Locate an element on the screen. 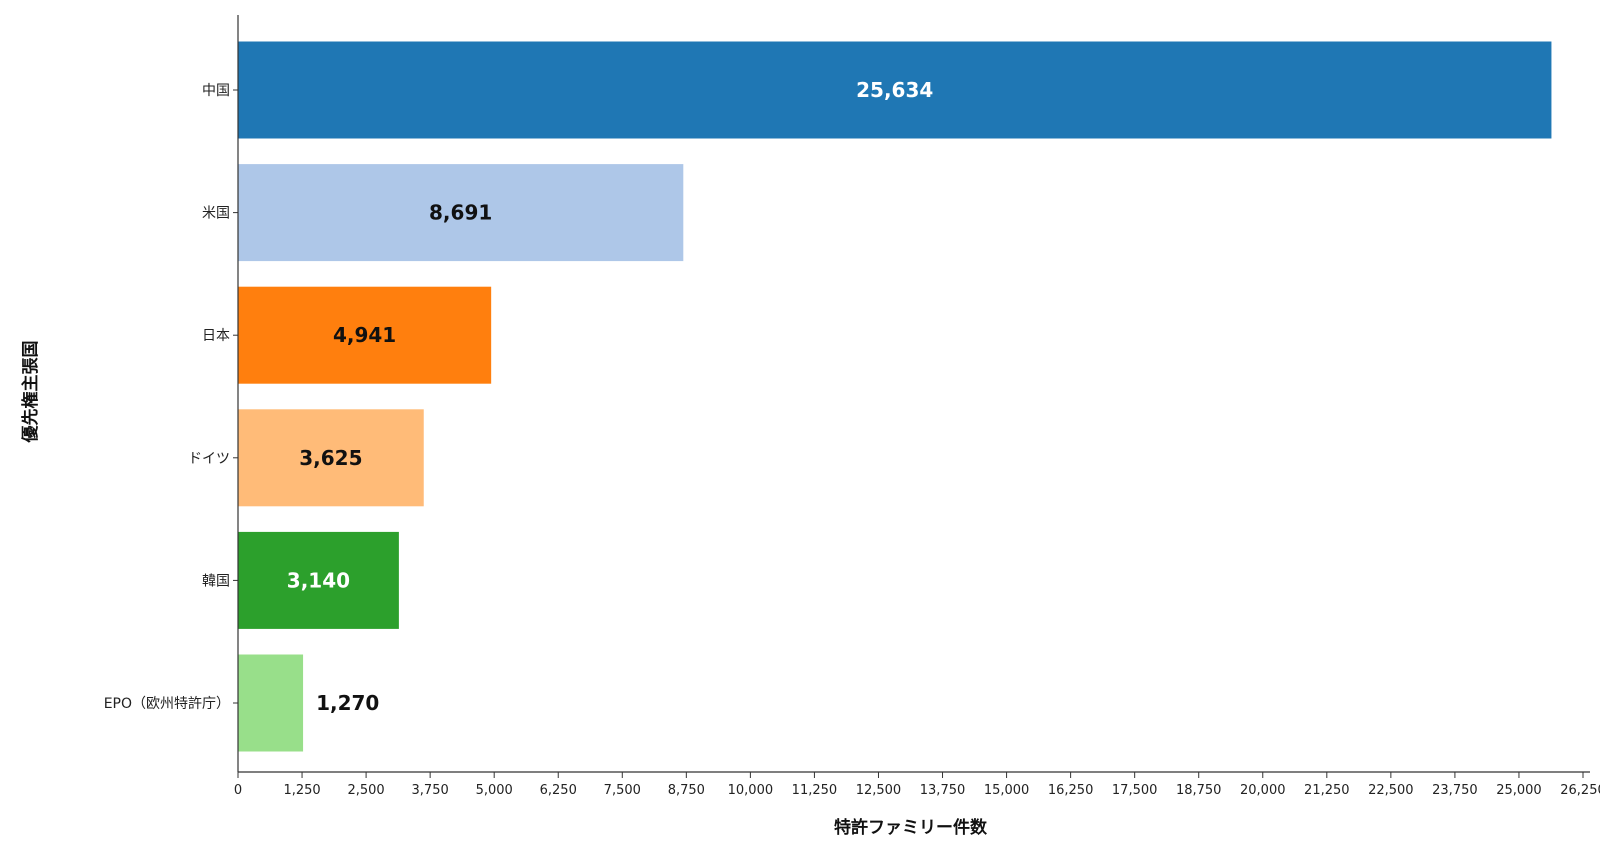  x-tick-label: 15,000 is located at coordinates (1007, 790).